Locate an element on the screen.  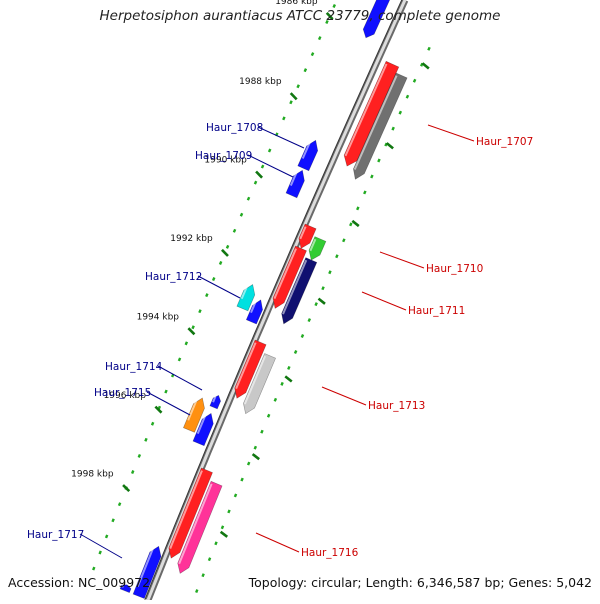
gene-label: Haur_1714 is located at coordinates (134, 367).